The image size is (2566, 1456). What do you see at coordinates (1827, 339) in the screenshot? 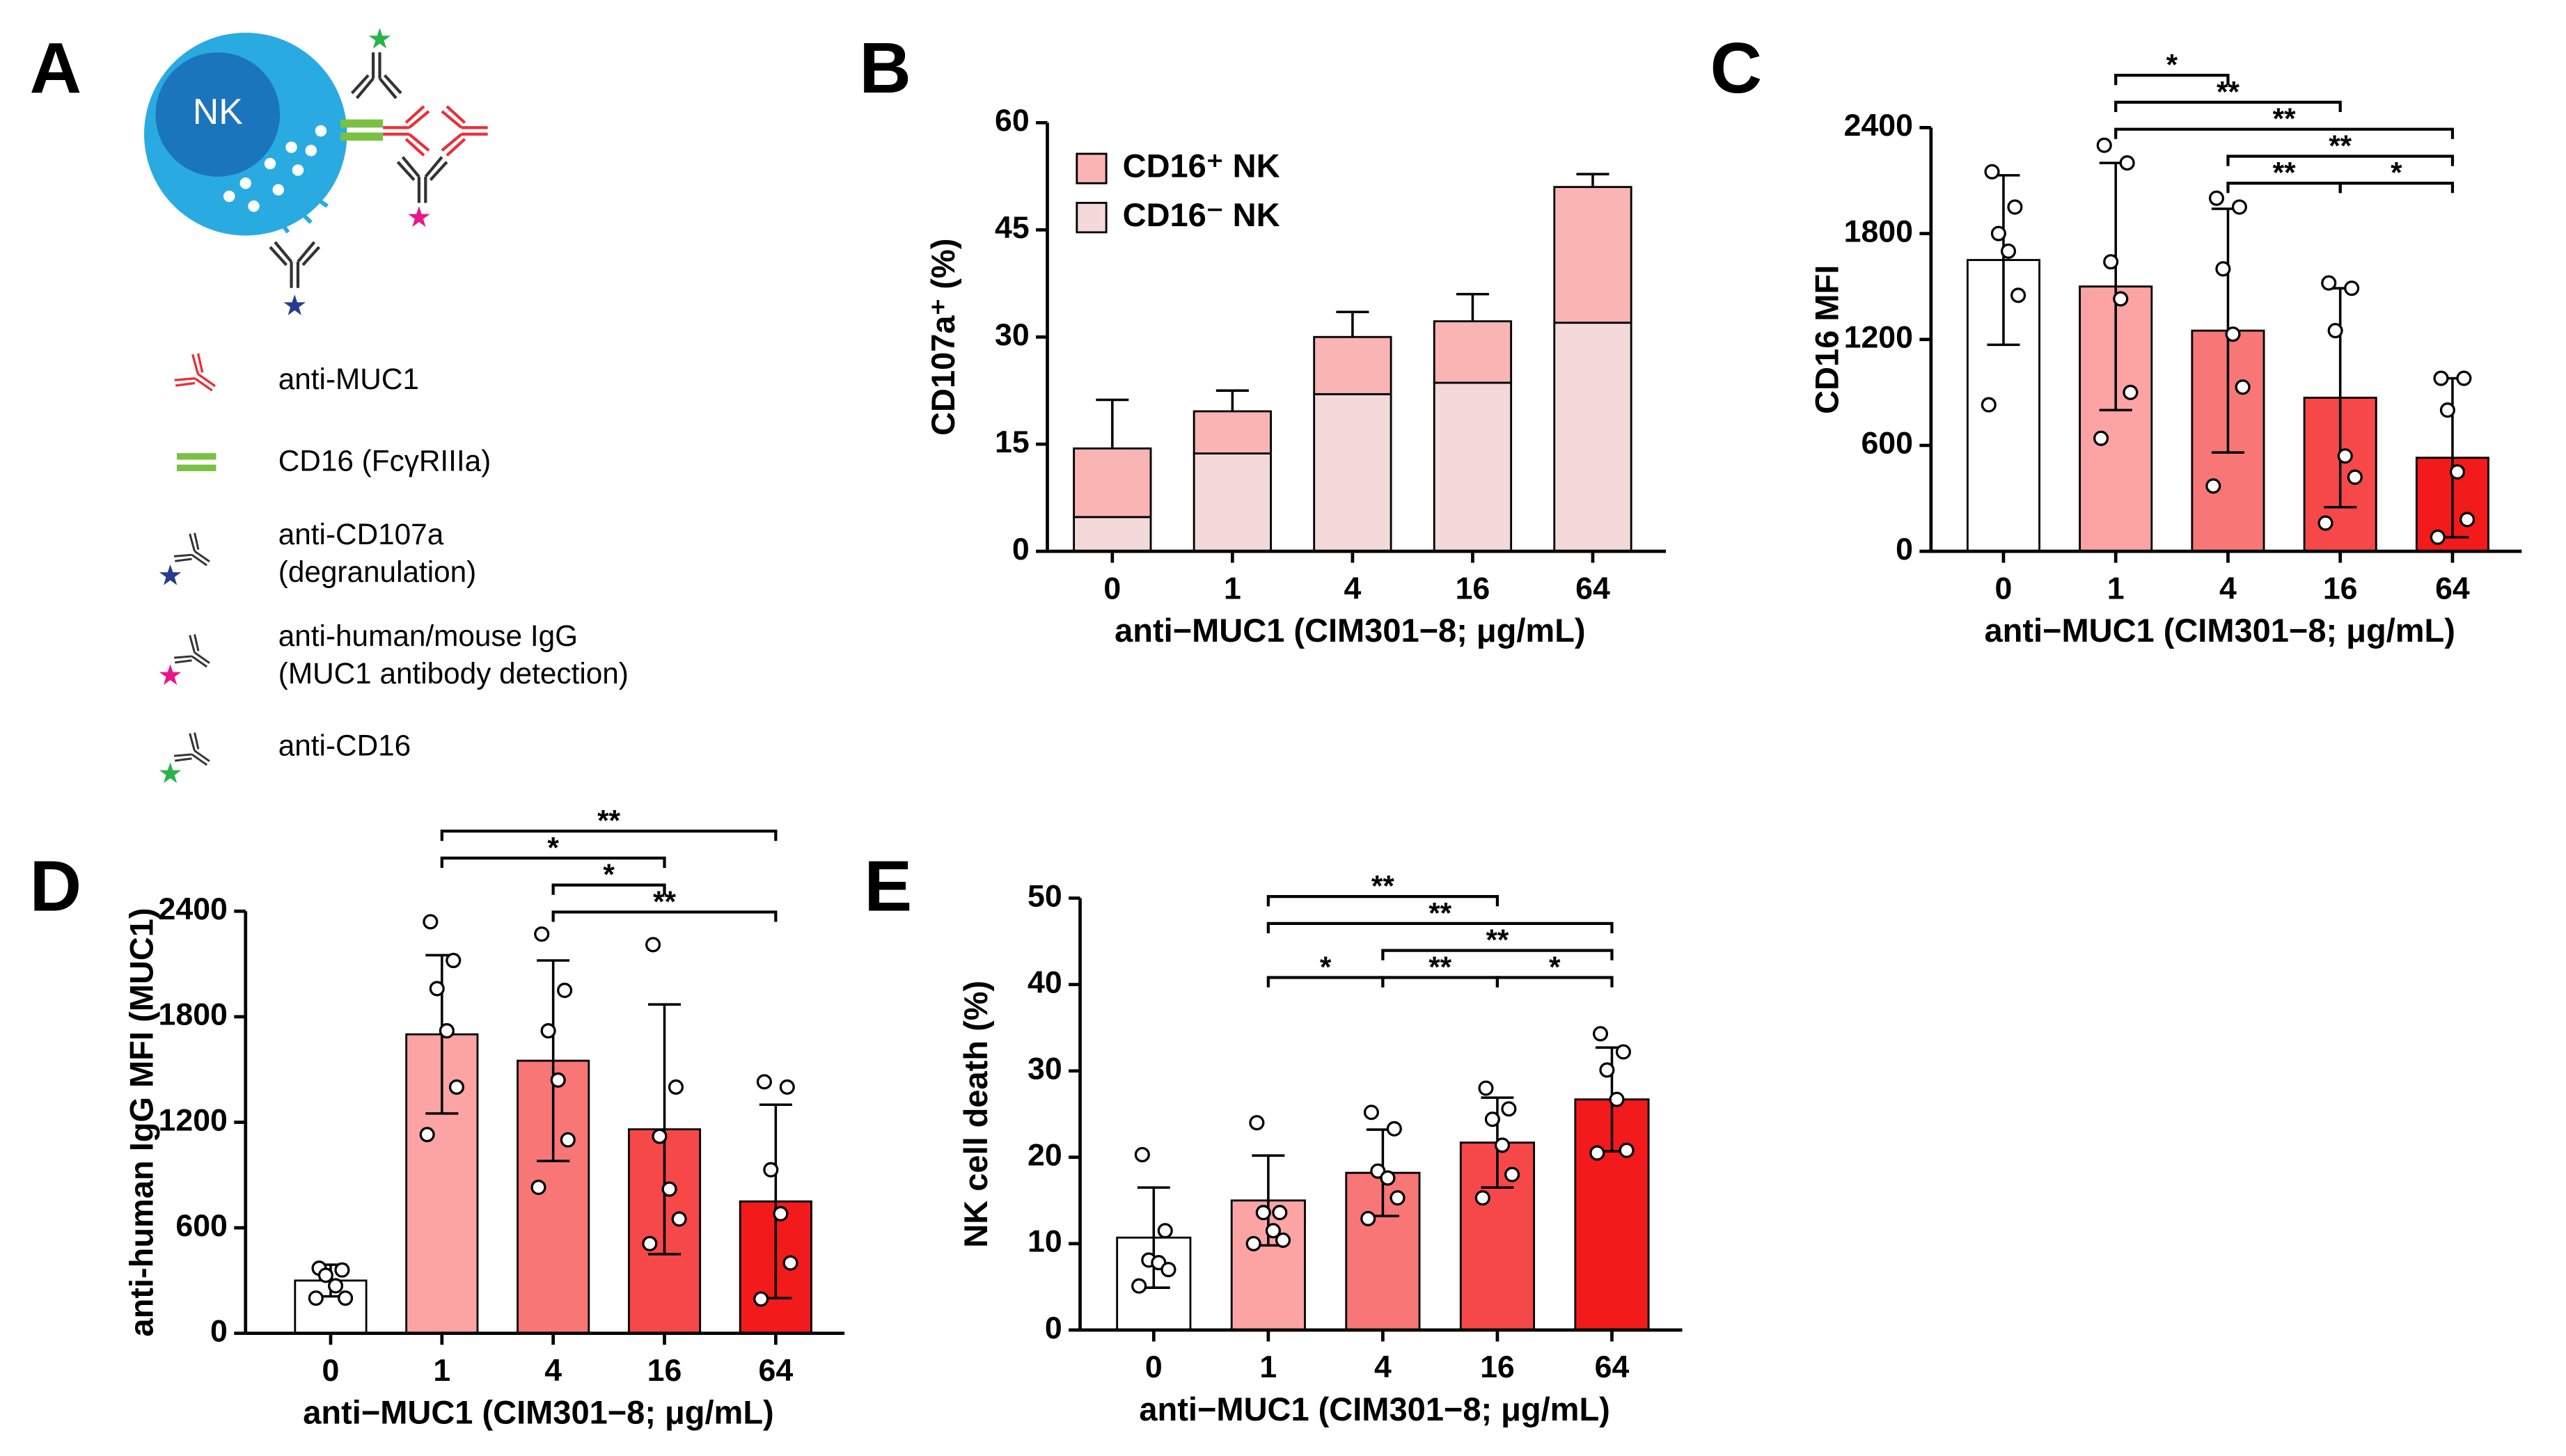
I see `y-axis-label: CD16 MFI` at bounding box center [1827, 339].